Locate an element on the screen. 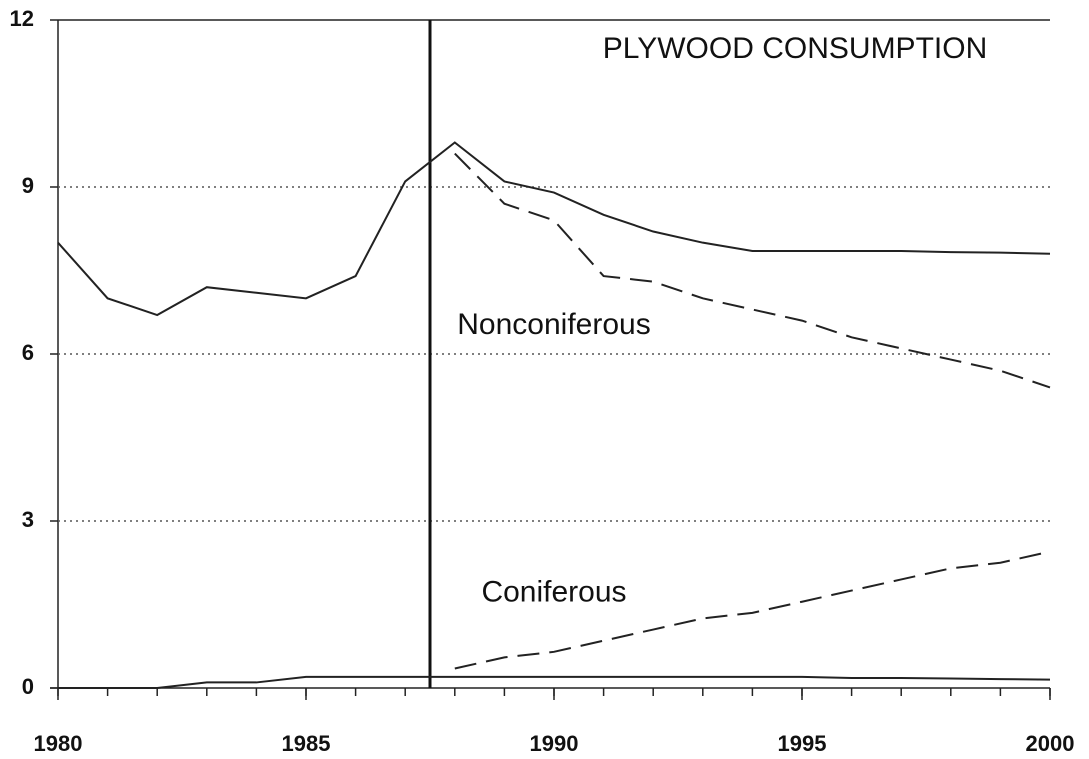 The height and width of the screenshot is (759, 1089). y-tick-label: 12 is located at coordinates (22, 18).